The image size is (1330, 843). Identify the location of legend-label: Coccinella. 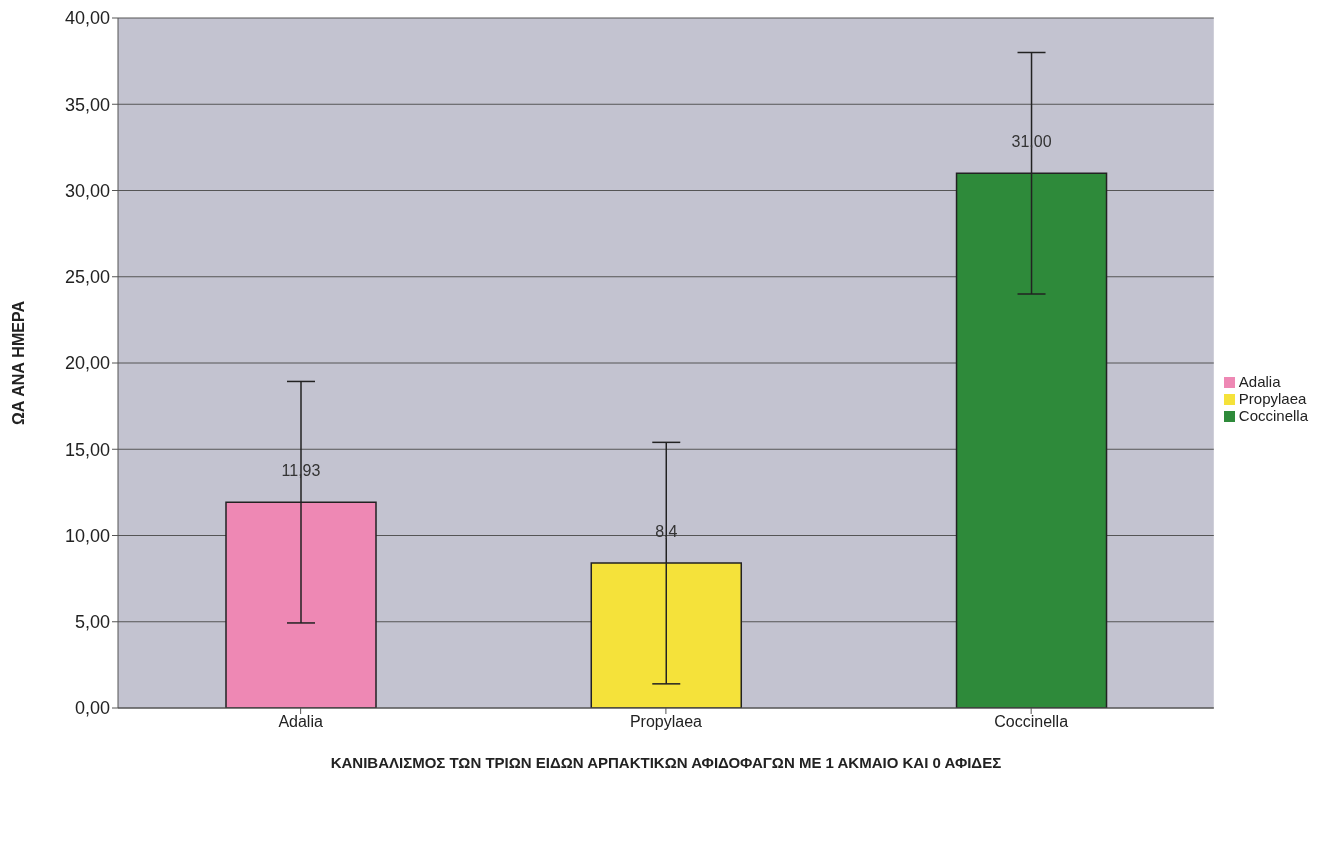
(1273, 415).